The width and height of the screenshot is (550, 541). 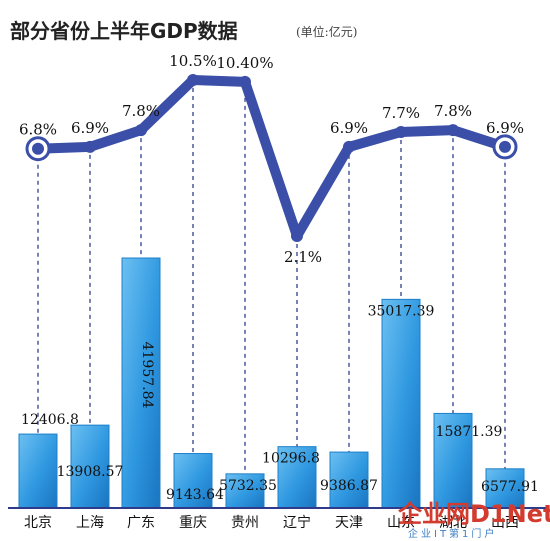 What do you see at coordinates (349, 523) in the screenshot?
I see `category-label: 天津` at bounding box center [349, 523].